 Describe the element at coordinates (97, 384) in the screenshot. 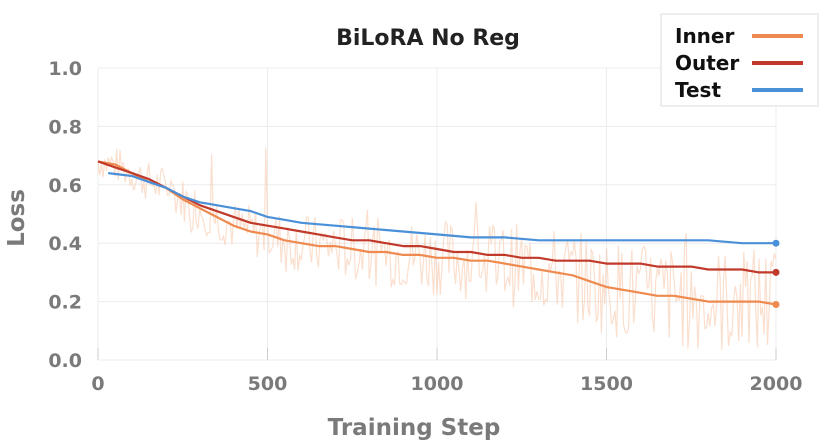

I see `x-tick-label: 0` at that location.